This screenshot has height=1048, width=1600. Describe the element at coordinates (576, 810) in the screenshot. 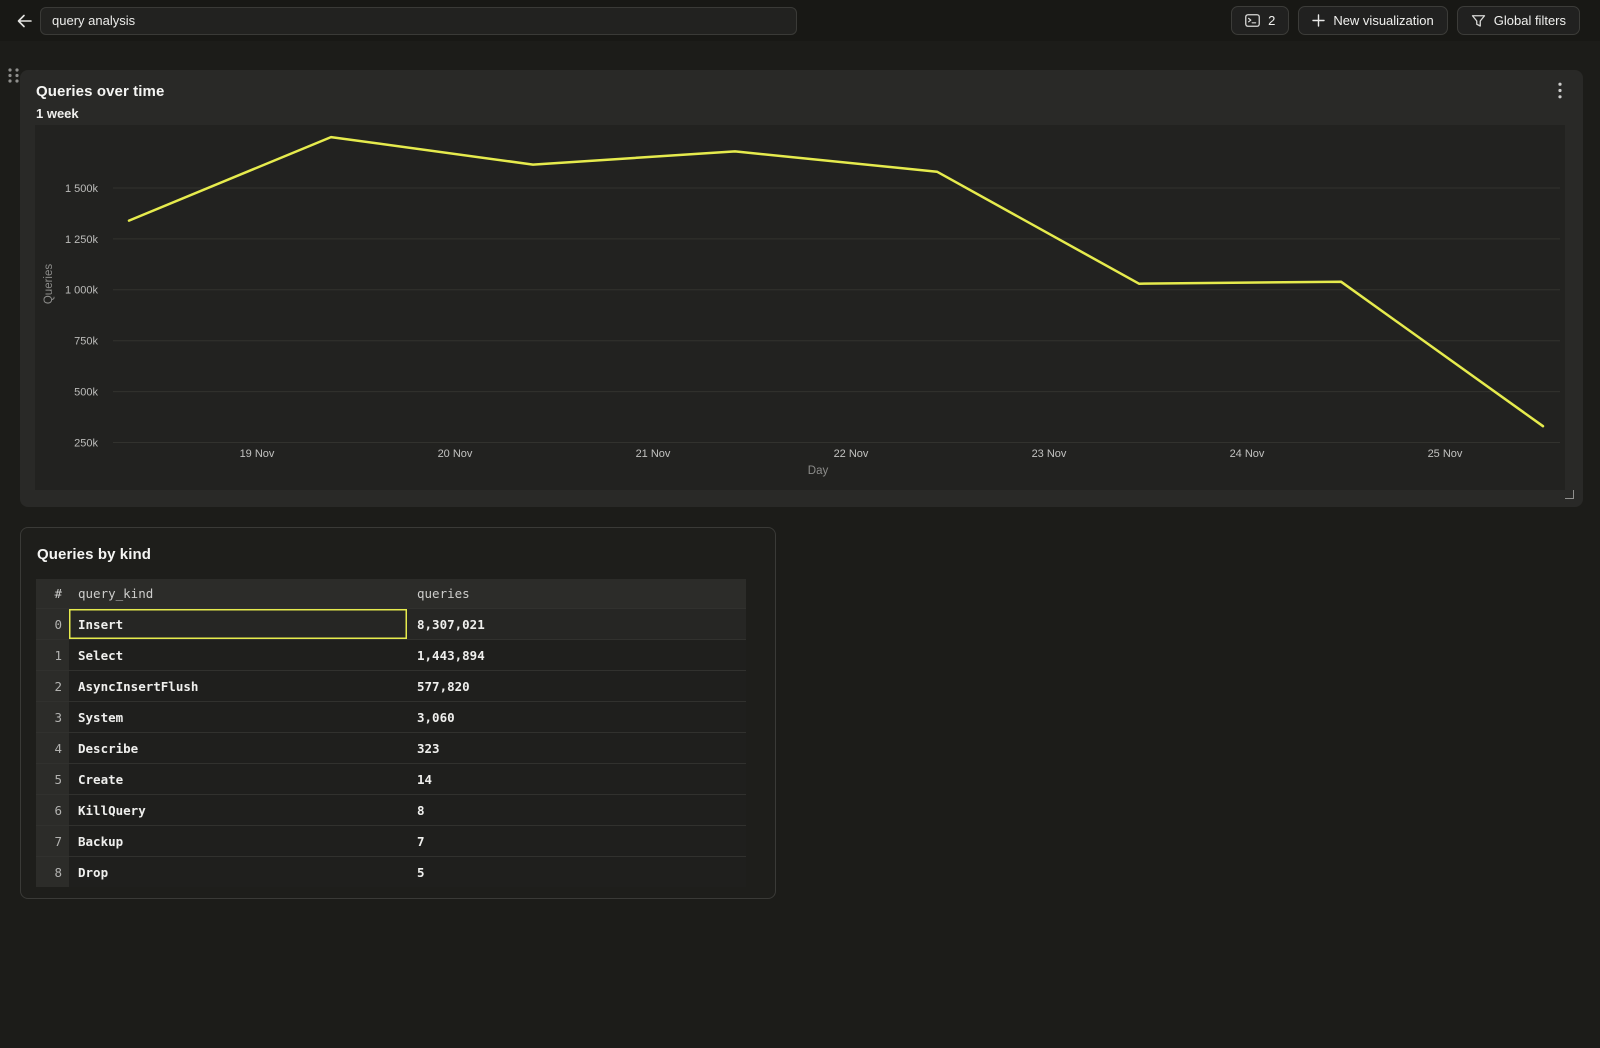

I see `queries-value-cell: 8` at that location.